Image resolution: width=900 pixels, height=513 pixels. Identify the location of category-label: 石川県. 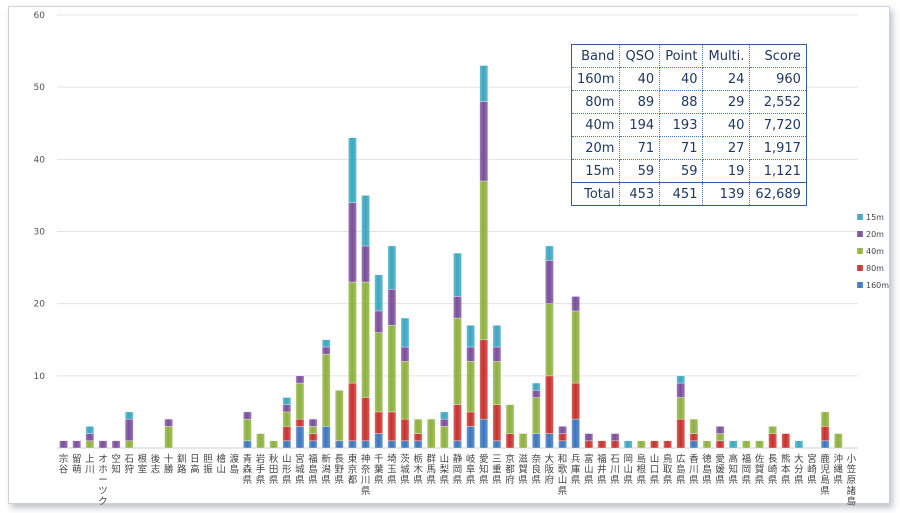
(615, 470).